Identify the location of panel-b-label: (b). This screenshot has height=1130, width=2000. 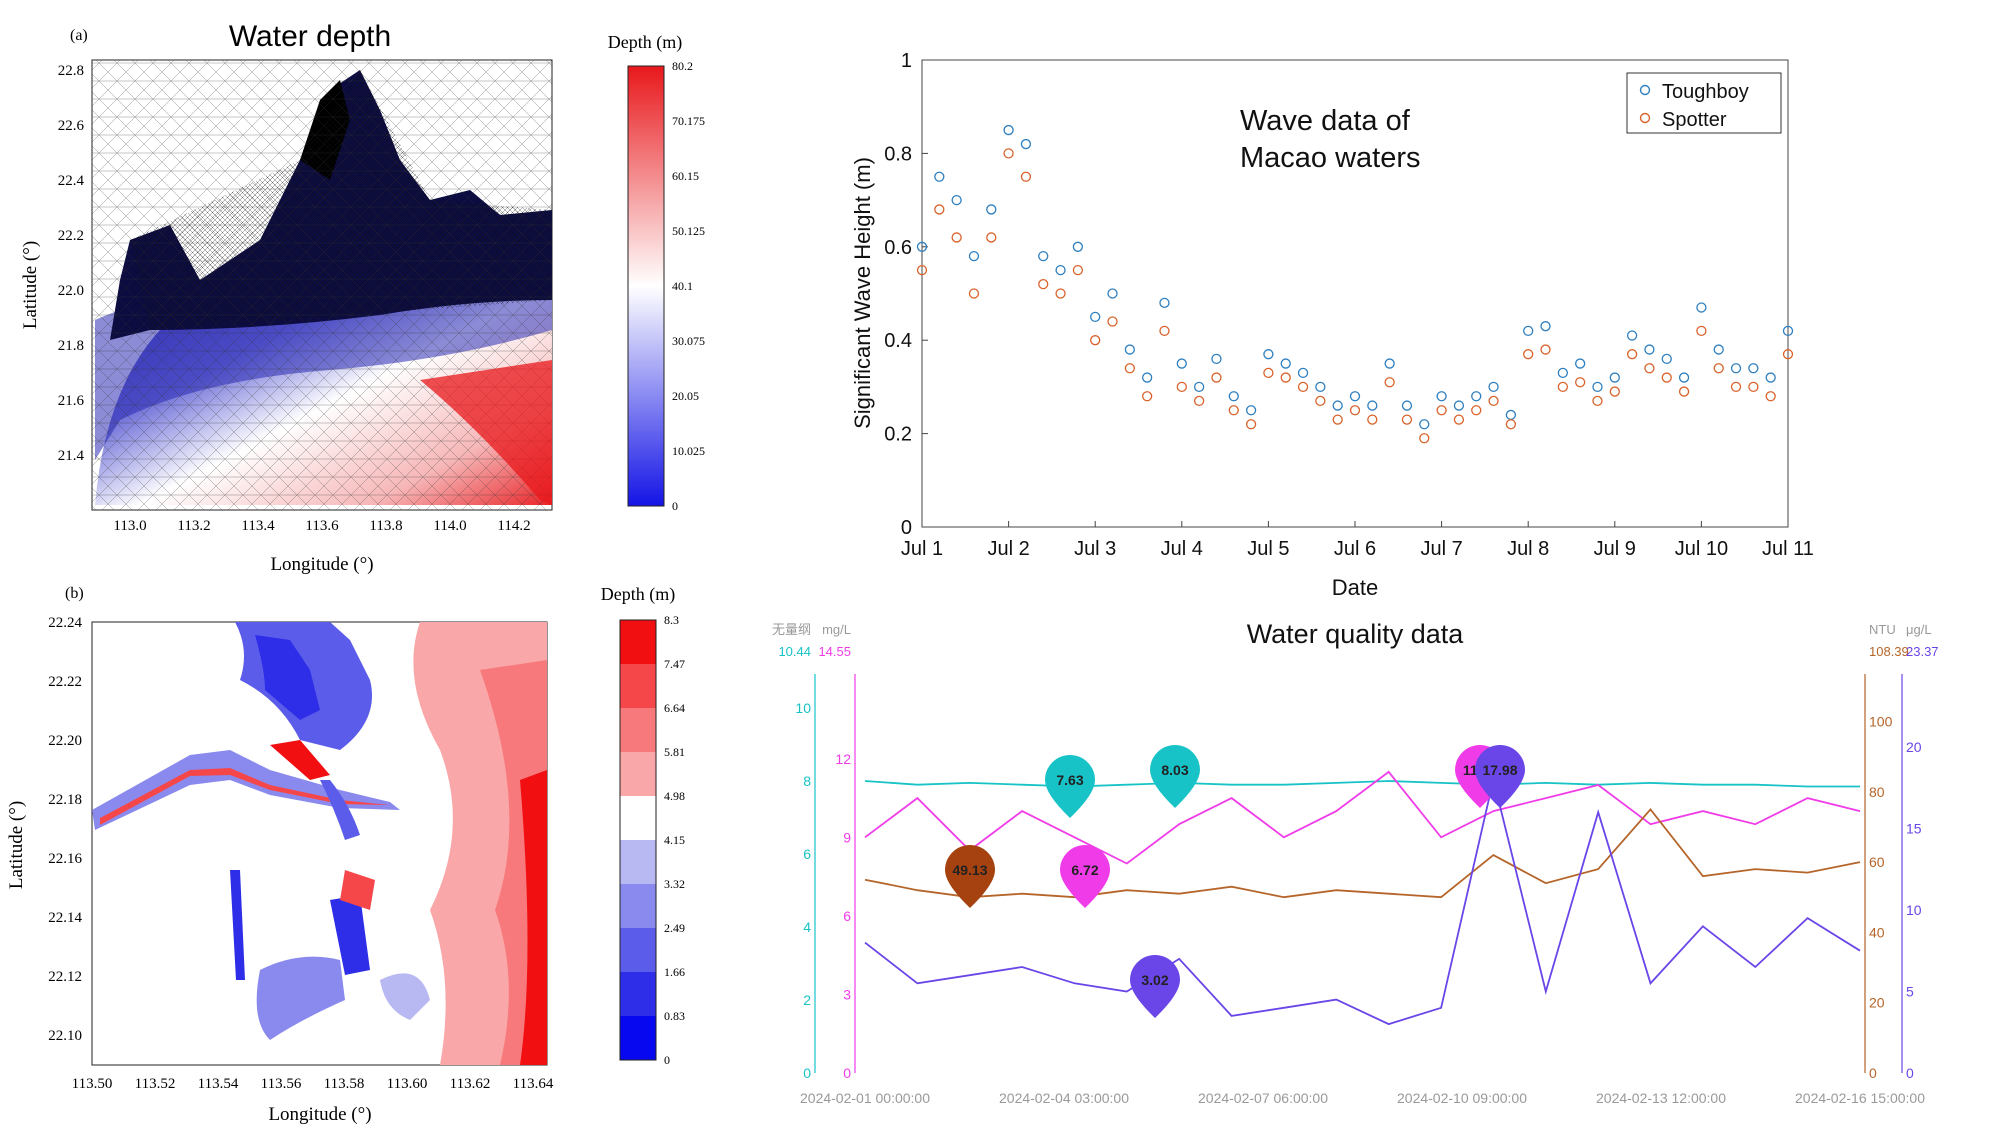
(74, 593).